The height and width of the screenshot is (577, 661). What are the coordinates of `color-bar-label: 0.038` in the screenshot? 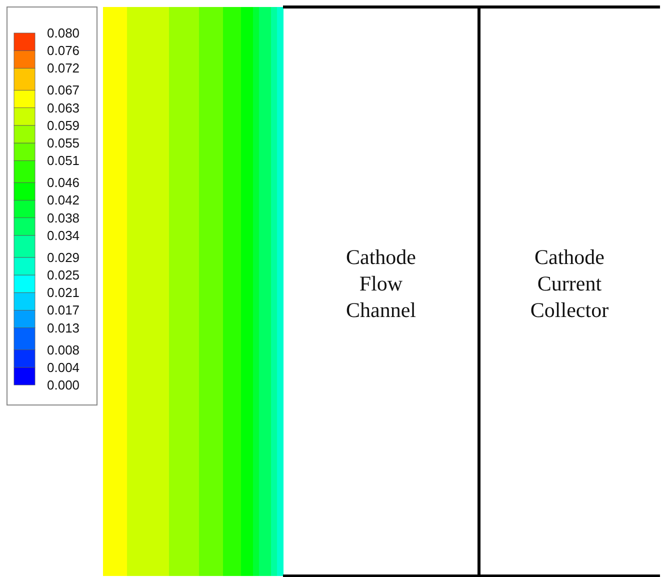 It's located at (63, 218).